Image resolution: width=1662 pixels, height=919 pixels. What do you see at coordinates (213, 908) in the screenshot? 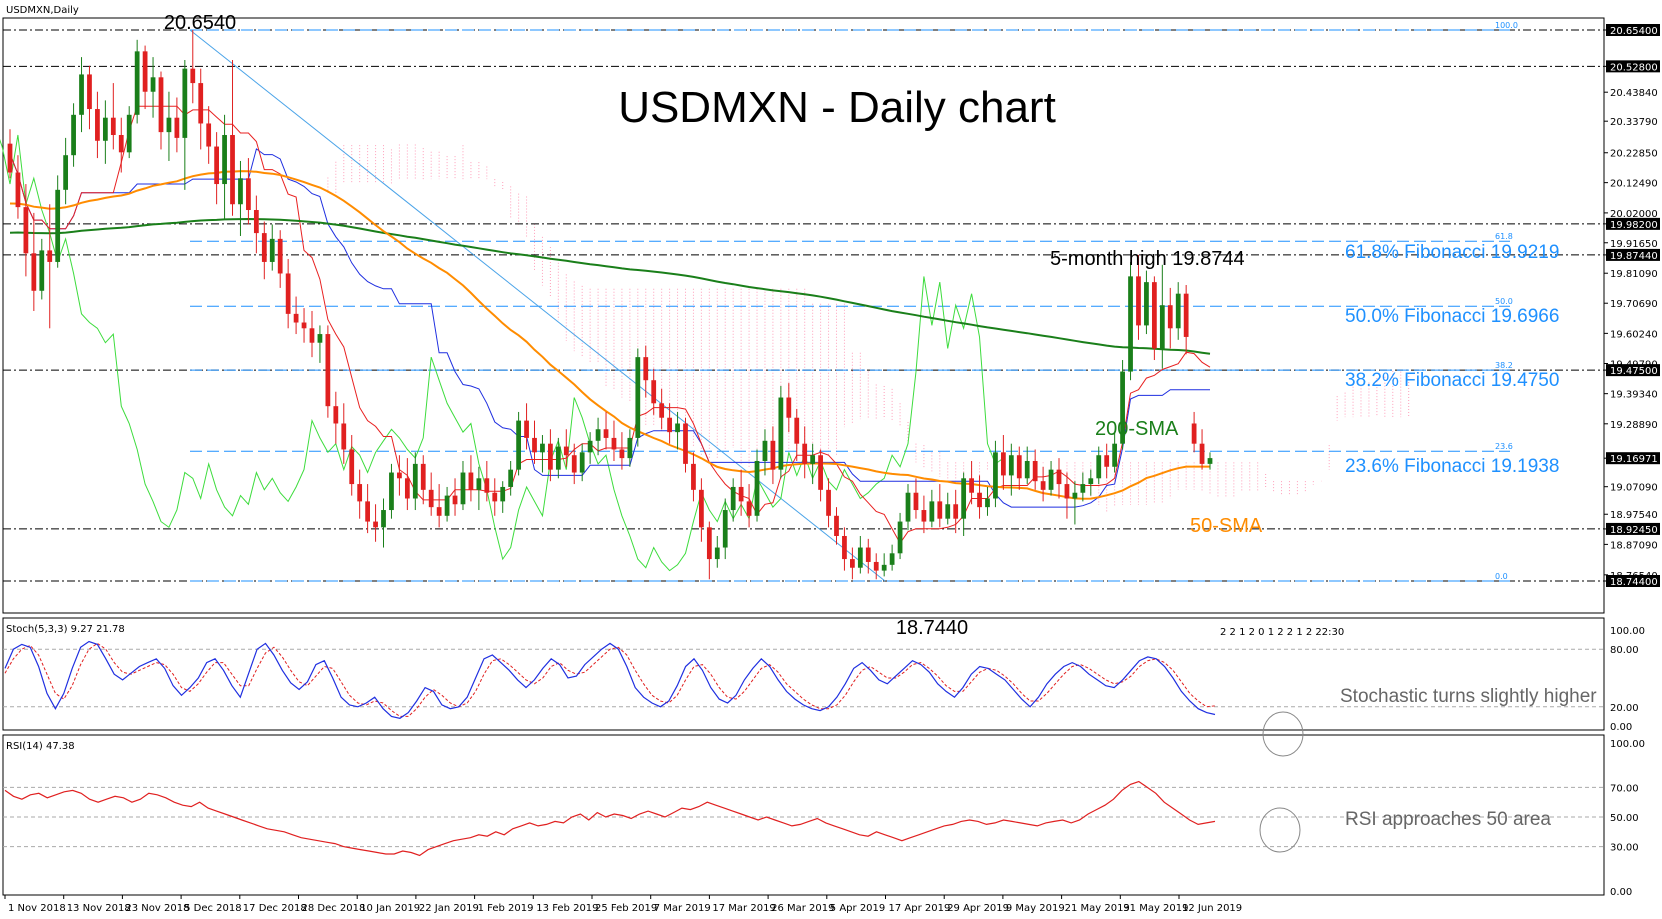
I see `time-tick-label: 5 Dec 2018` at bounding box center [213, 908].